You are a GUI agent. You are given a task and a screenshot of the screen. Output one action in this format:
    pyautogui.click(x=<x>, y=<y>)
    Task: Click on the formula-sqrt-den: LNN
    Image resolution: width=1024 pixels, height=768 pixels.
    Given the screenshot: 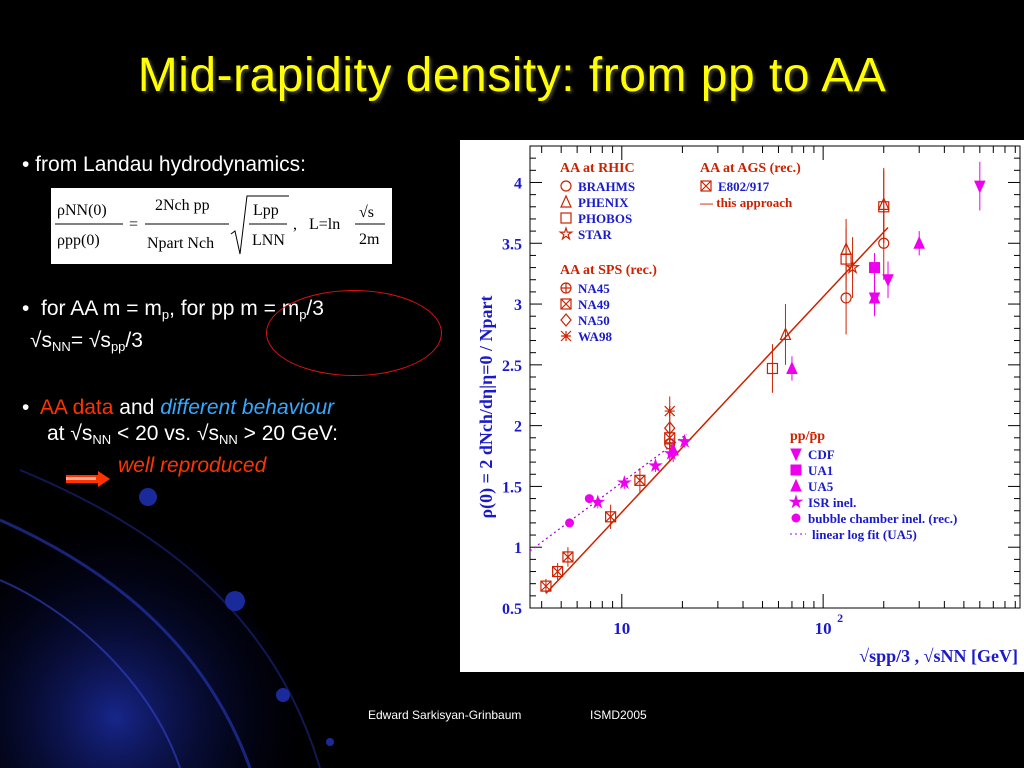 What is the action you would take?
    pyautogui.click(x=268, y=240)
    